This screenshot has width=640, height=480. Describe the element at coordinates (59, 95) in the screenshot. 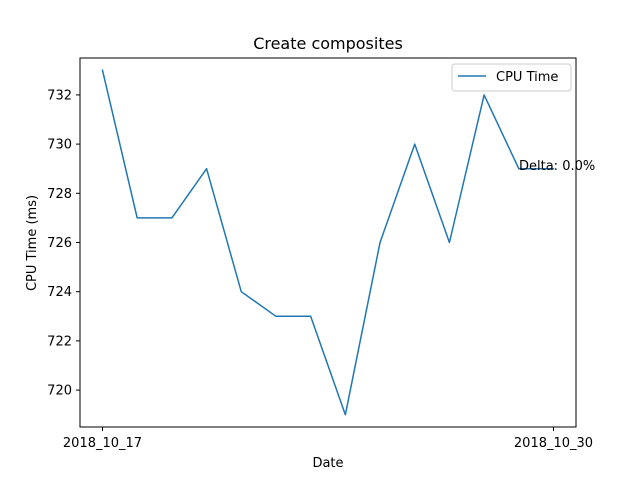

I see `y-tick-label: 732` at that location.